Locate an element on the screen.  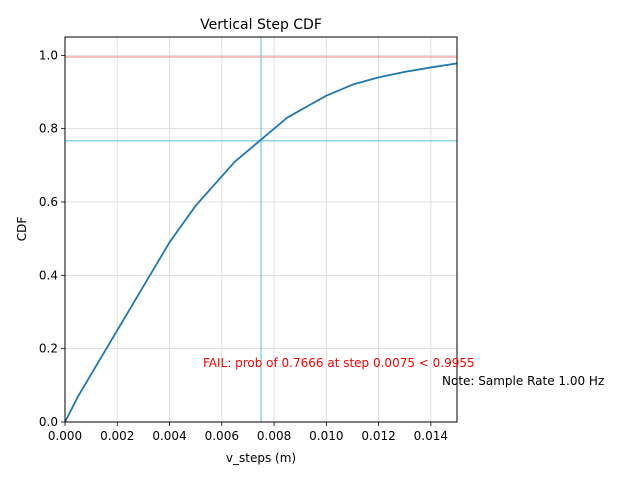
x-axis-label: v_steps (m) is located at coordinates (261, 458).